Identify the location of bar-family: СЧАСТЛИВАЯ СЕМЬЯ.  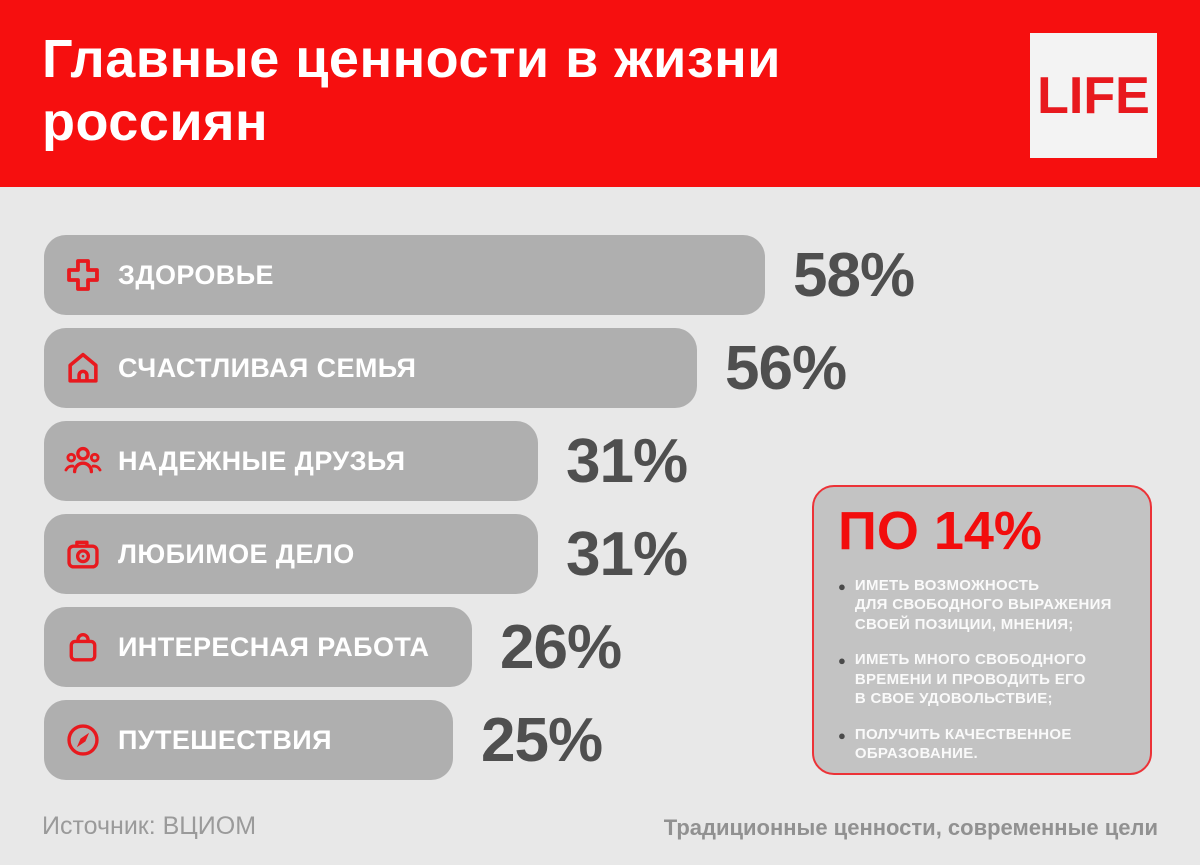
(370, 368).